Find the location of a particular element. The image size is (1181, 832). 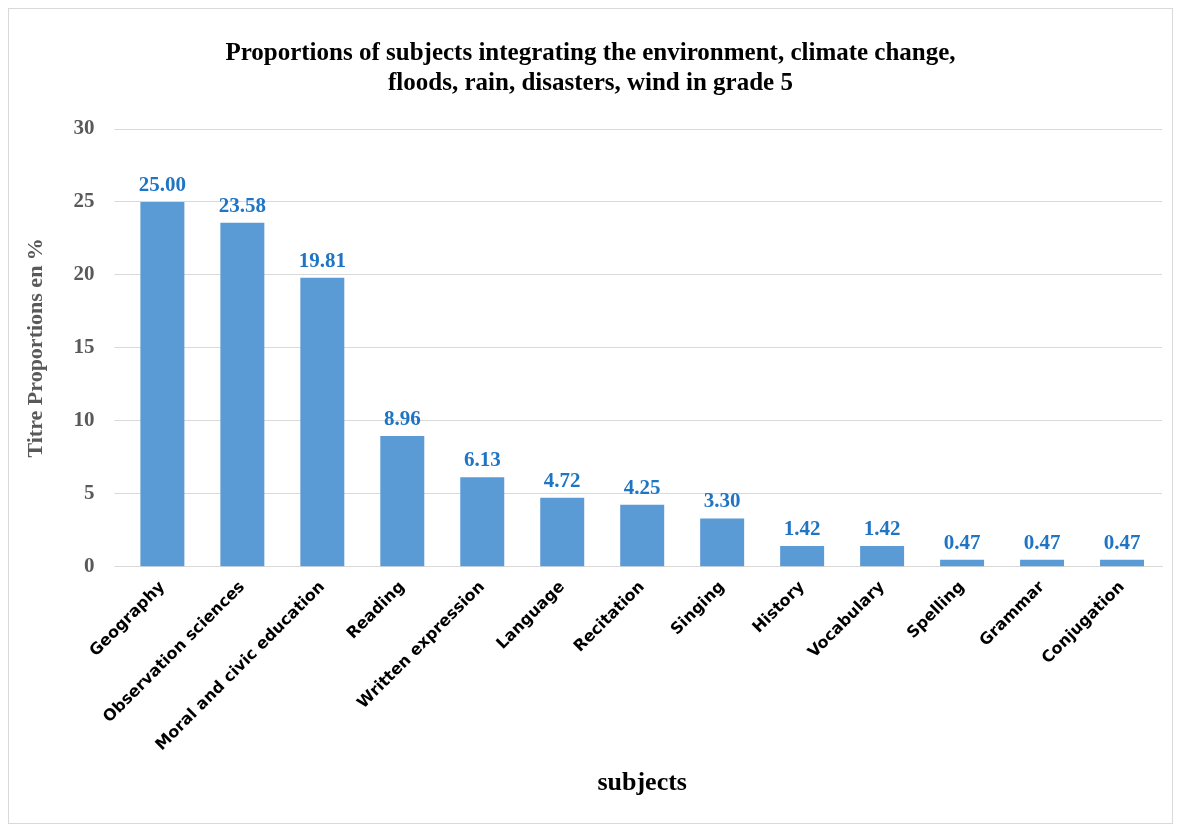

data-label: 6.13 is located at coordinates (482, 459).